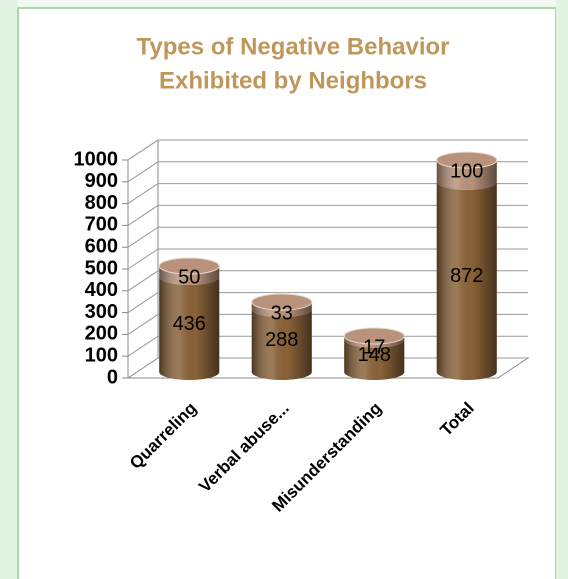  I want to click on data-label: 436, so click(189, 324).